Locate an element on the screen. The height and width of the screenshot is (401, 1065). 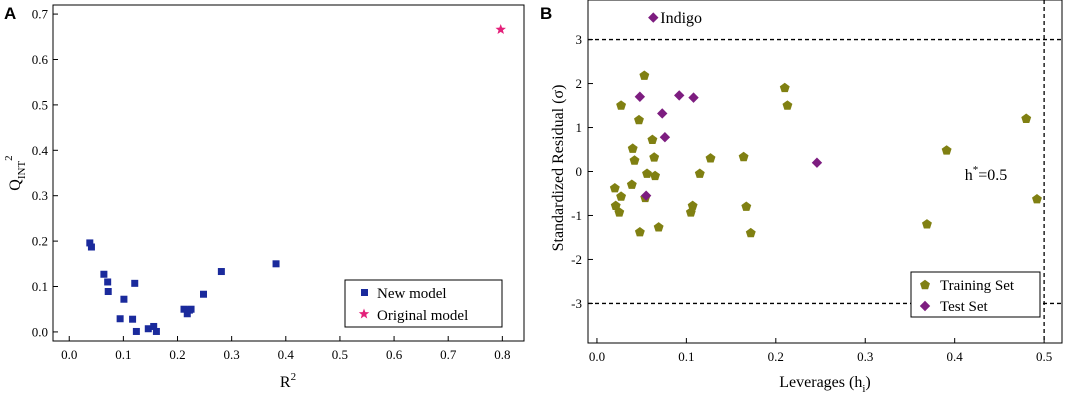
threshold-label: h*=0.5 is located at coordinates (986, 174).